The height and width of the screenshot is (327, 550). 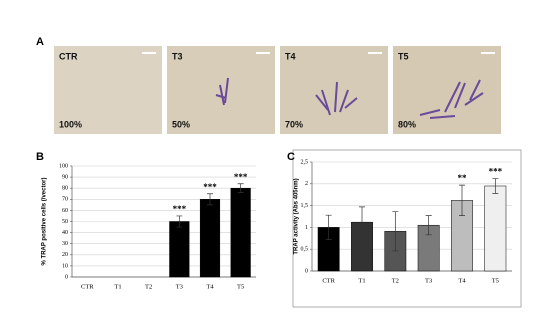 What do you see at coordinates (65, 200) in the screenshot?
I see `y-tick-label: 70` at bounding box center [65, 200].